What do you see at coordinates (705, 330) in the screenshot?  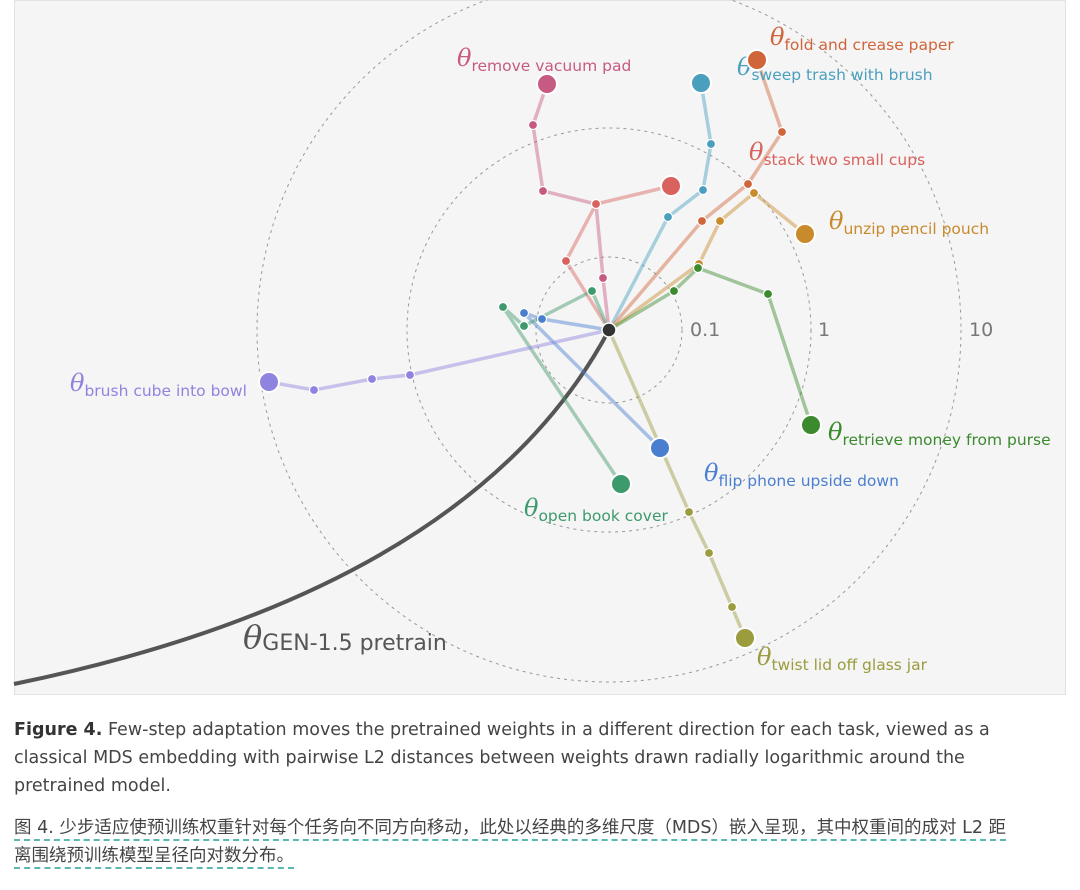 I see `ring-label: 0.1` at bounding box center [705, 330].